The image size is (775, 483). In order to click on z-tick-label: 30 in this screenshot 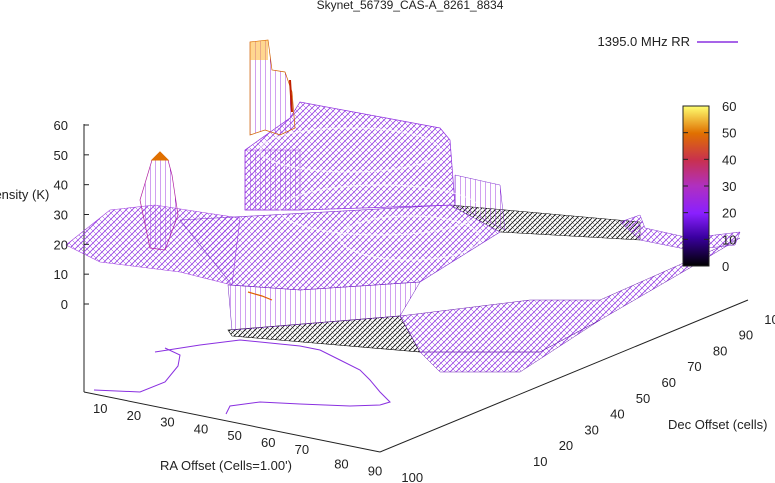, I will do `click(61, 215)`.